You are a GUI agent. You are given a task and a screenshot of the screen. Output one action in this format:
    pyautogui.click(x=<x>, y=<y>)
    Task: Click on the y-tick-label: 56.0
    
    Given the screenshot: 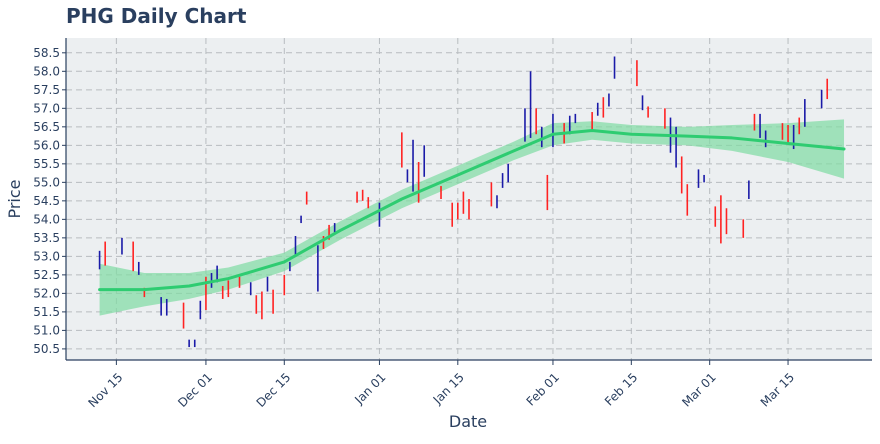 What is the action you would take?
    pyautogui.click(x=46, y=145)
    